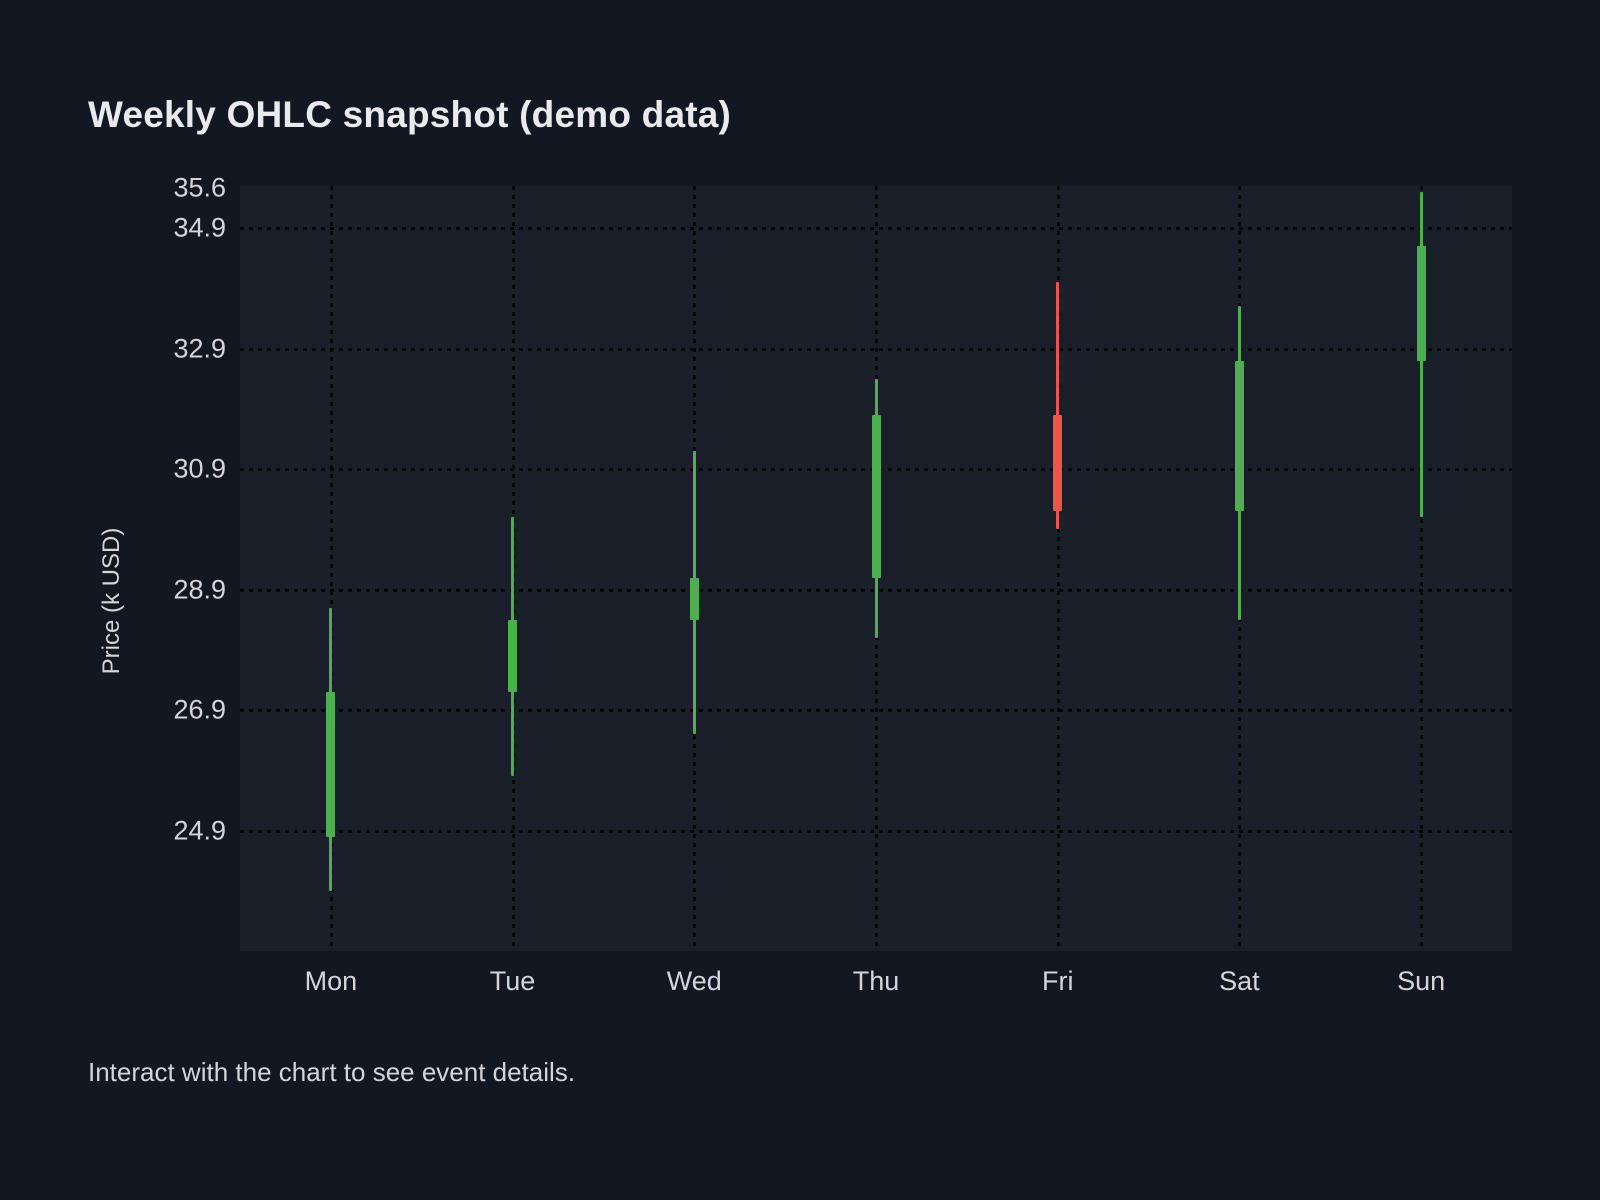 Image resolution: width=1600 pixels, height=1200 pixels. Describe the element at coordinates (199, 589) in the screenshot. I see `y-tick-label: 28.9` at that location.